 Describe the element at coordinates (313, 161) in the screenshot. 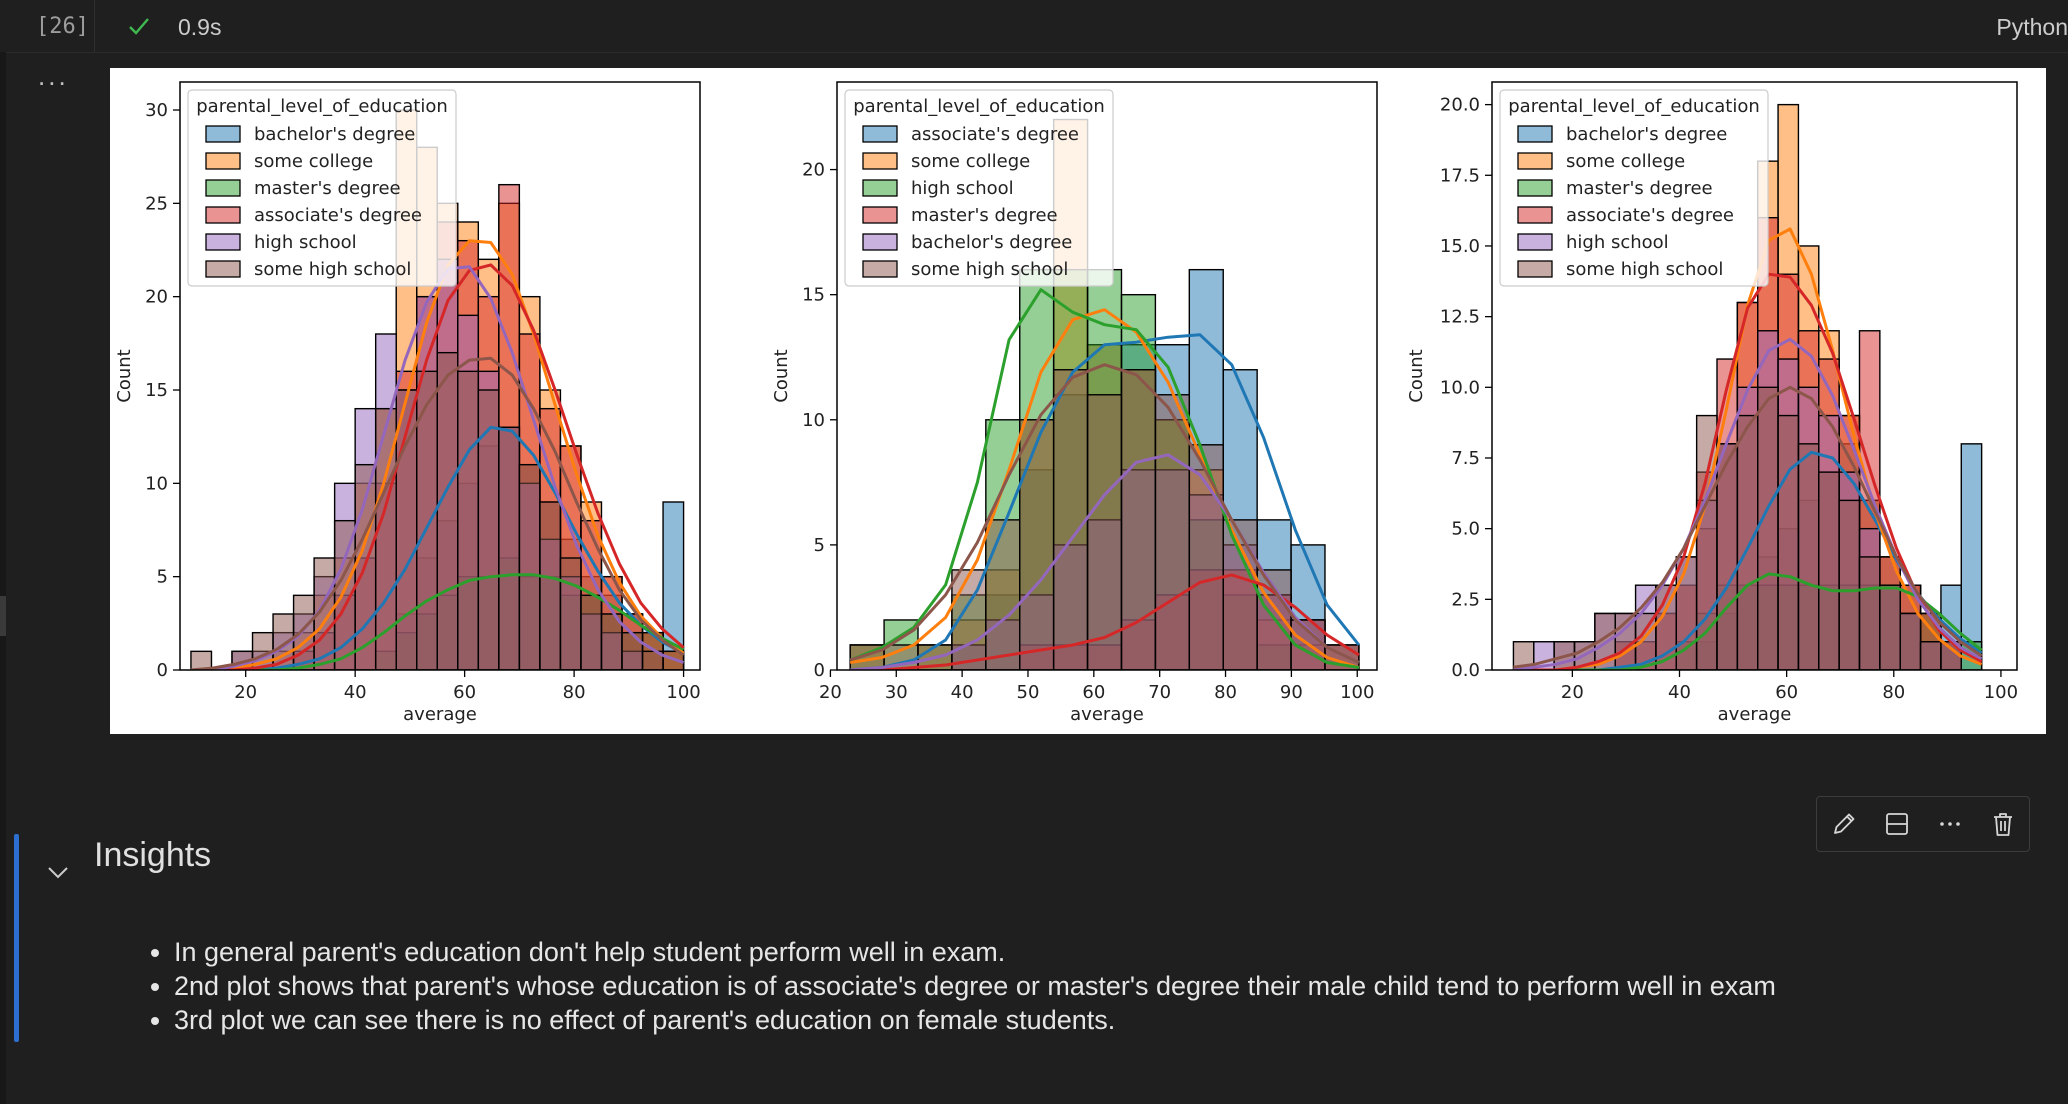

I see `legend-label: some college` at that location.